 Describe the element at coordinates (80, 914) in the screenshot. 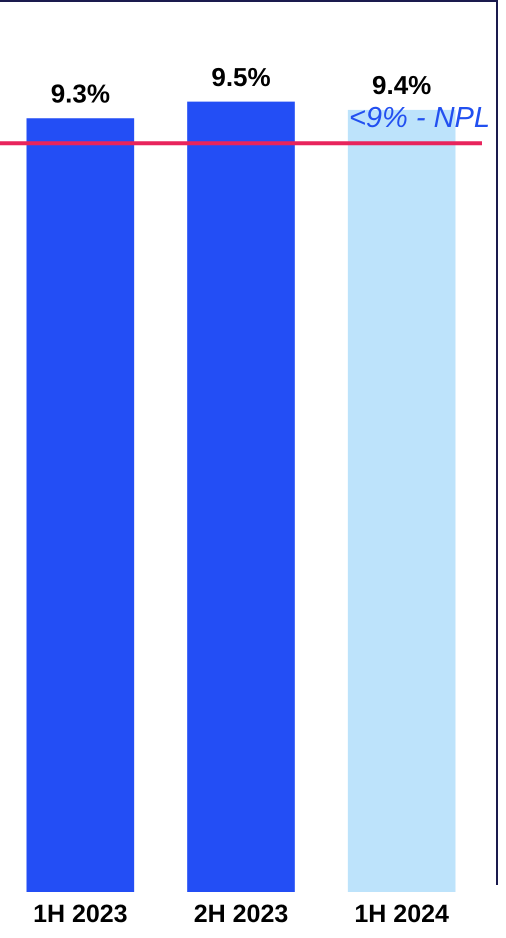

I see `x-tick-label: 1H 2023` at that location.